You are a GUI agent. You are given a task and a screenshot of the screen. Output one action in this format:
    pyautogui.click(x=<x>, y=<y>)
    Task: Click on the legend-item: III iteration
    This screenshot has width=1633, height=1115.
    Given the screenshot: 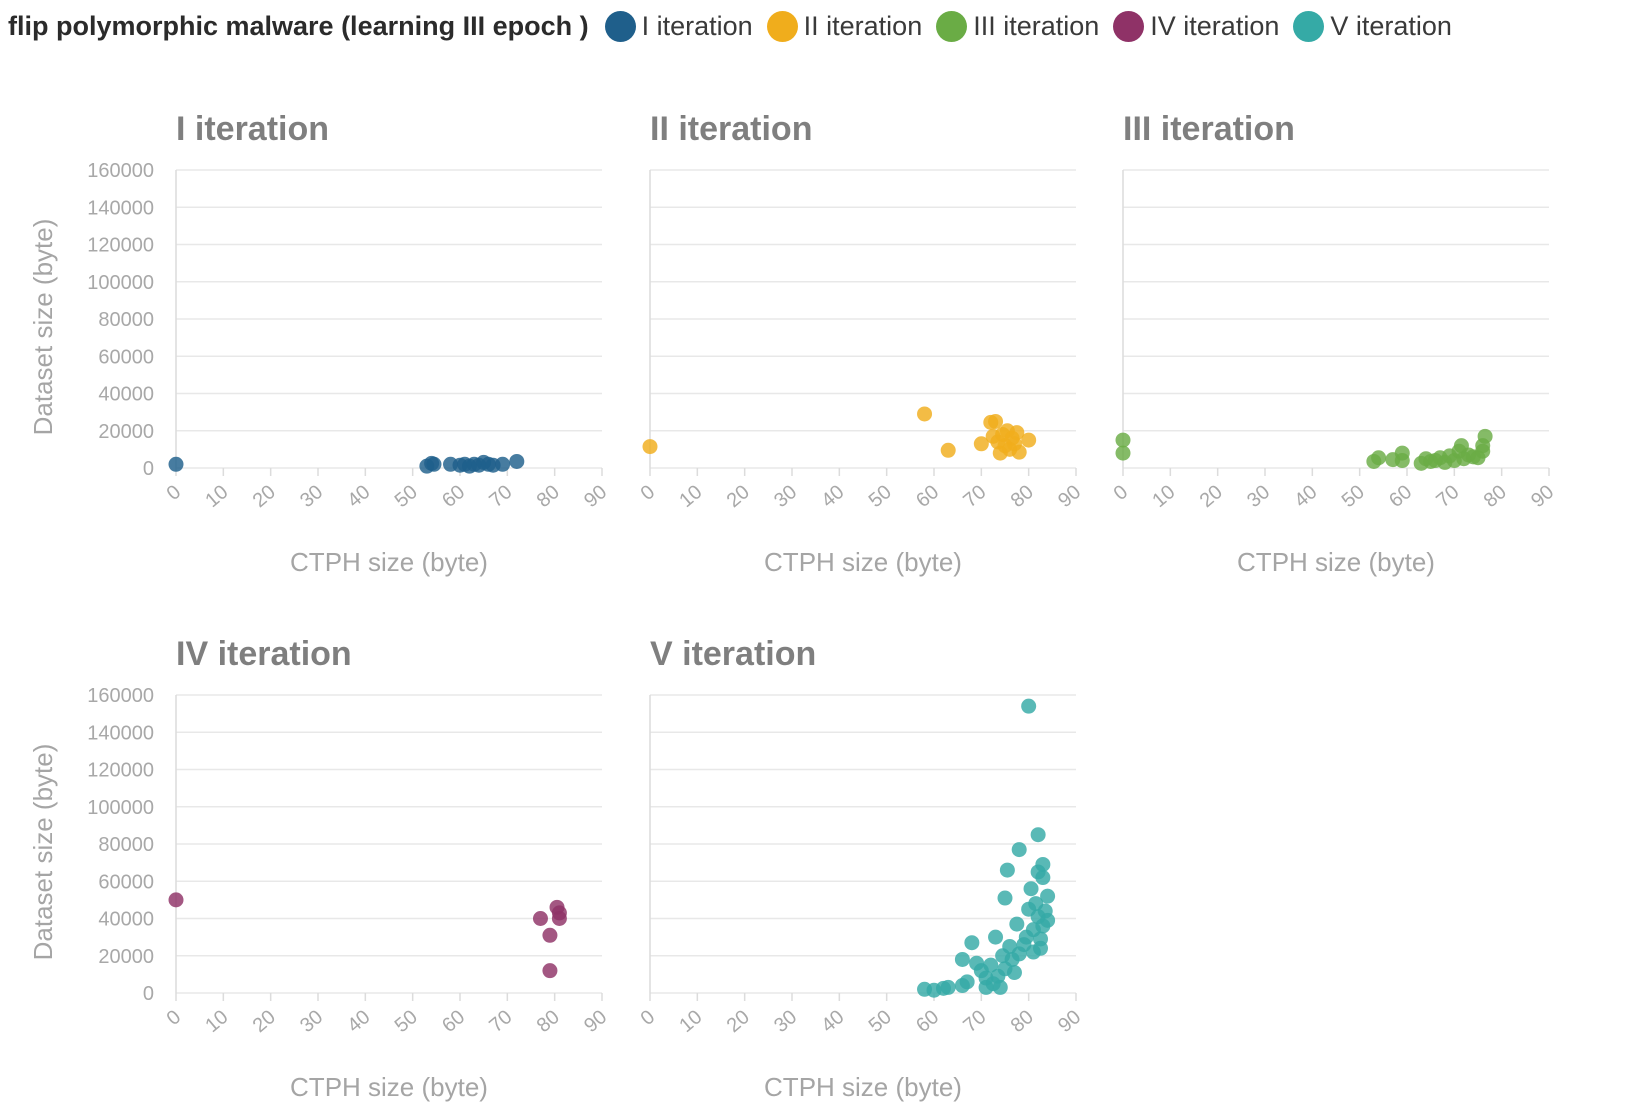 What is the action you would take?
    pyautogui.click(x=1017, y=26)
    